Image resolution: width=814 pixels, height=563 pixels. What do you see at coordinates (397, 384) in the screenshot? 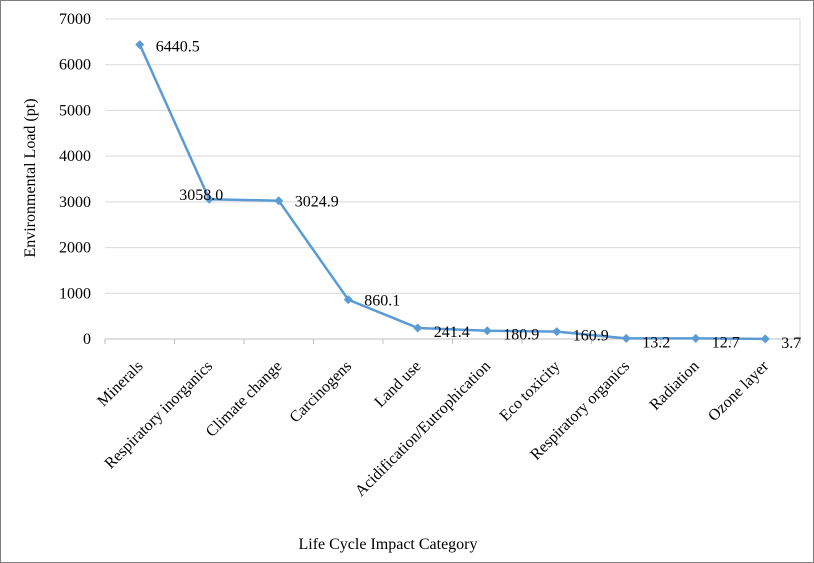
I see `x-tick-label: Land use` at bounding box center [397, 384].